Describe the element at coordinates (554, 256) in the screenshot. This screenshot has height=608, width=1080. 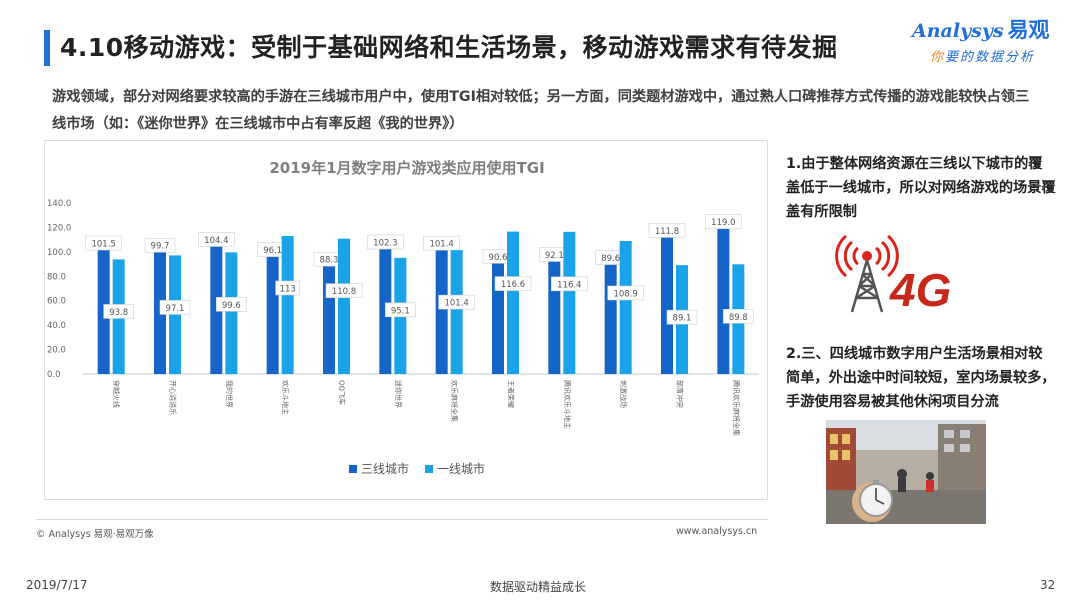
I see `data-label: 92.1` at that location.